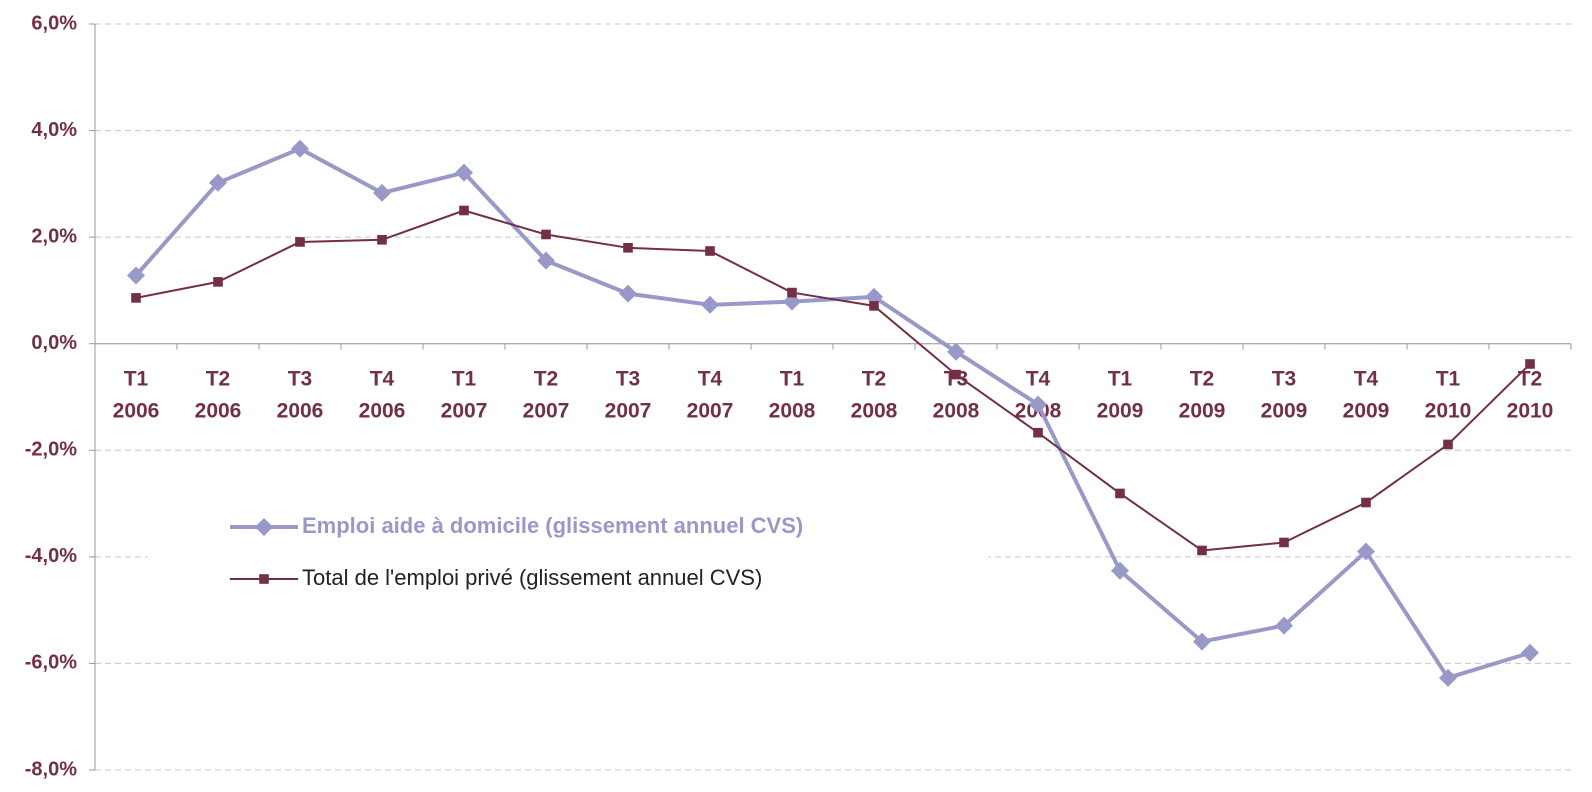 The image size is (1592, 792). What do you see at coordinates (51, 769) in the screenshot?
I see `y-tick-label: -8,0%` at bounding box center [51, 769].